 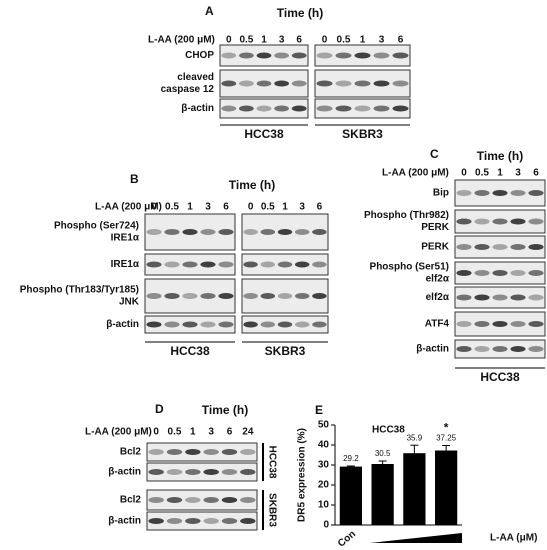 What do you see at coordinates (195, 77) in the screenshot?
I see `row-label: cleaved` at bounding box center [195, 77].